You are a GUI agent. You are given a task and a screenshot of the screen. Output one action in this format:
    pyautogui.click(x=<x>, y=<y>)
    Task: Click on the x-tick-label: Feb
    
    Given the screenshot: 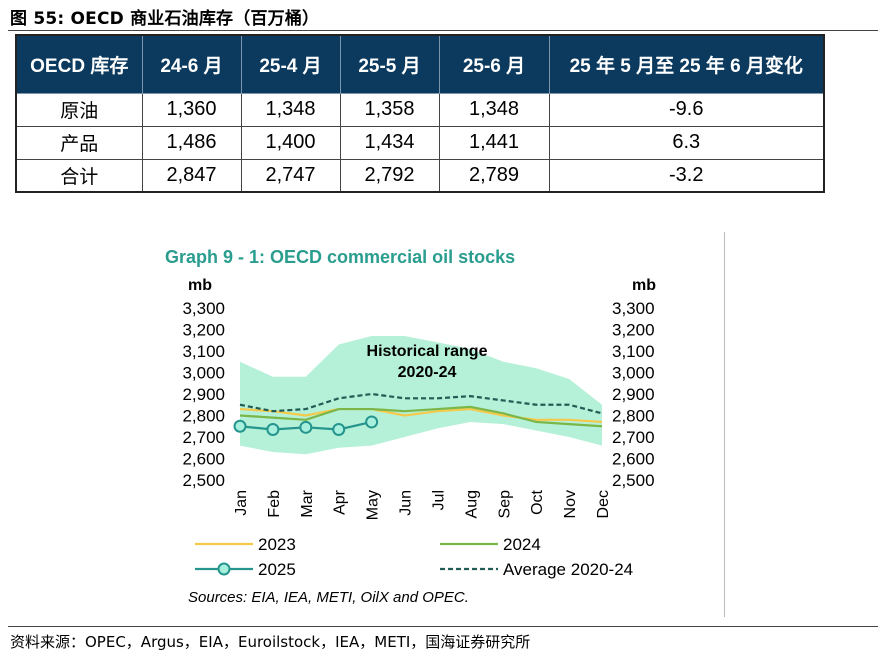 What is the action you would take?
    pyautogui.click(x=274, y=504)
    